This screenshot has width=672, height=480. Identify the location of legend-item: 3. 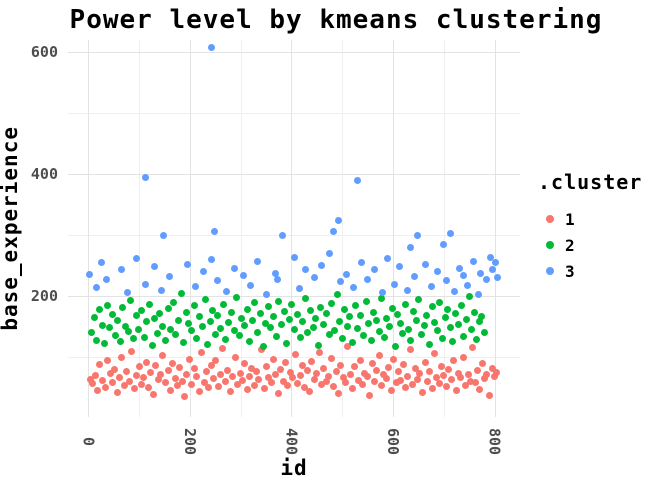
(590, 271).